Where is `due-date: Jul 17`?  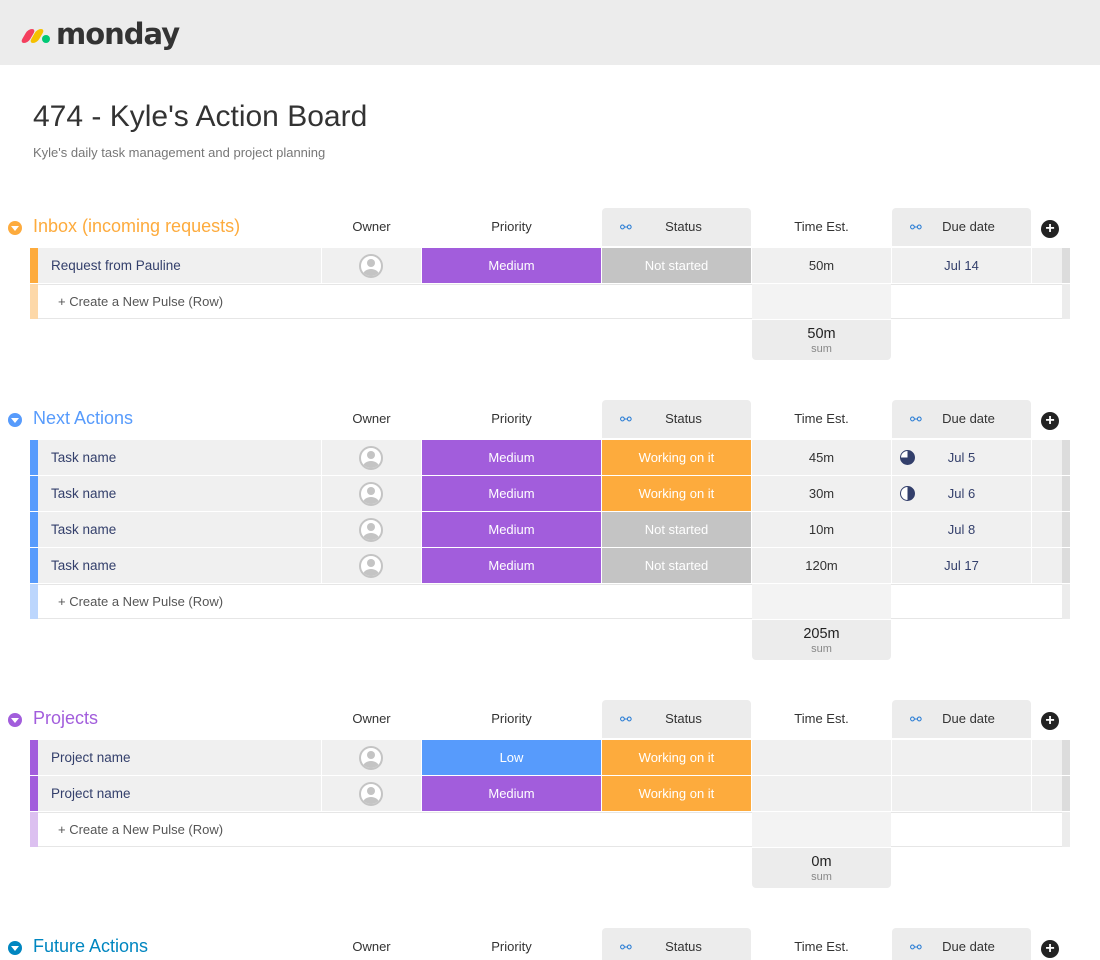 due-date: Jul 17 is located at coordinates (961, 565).